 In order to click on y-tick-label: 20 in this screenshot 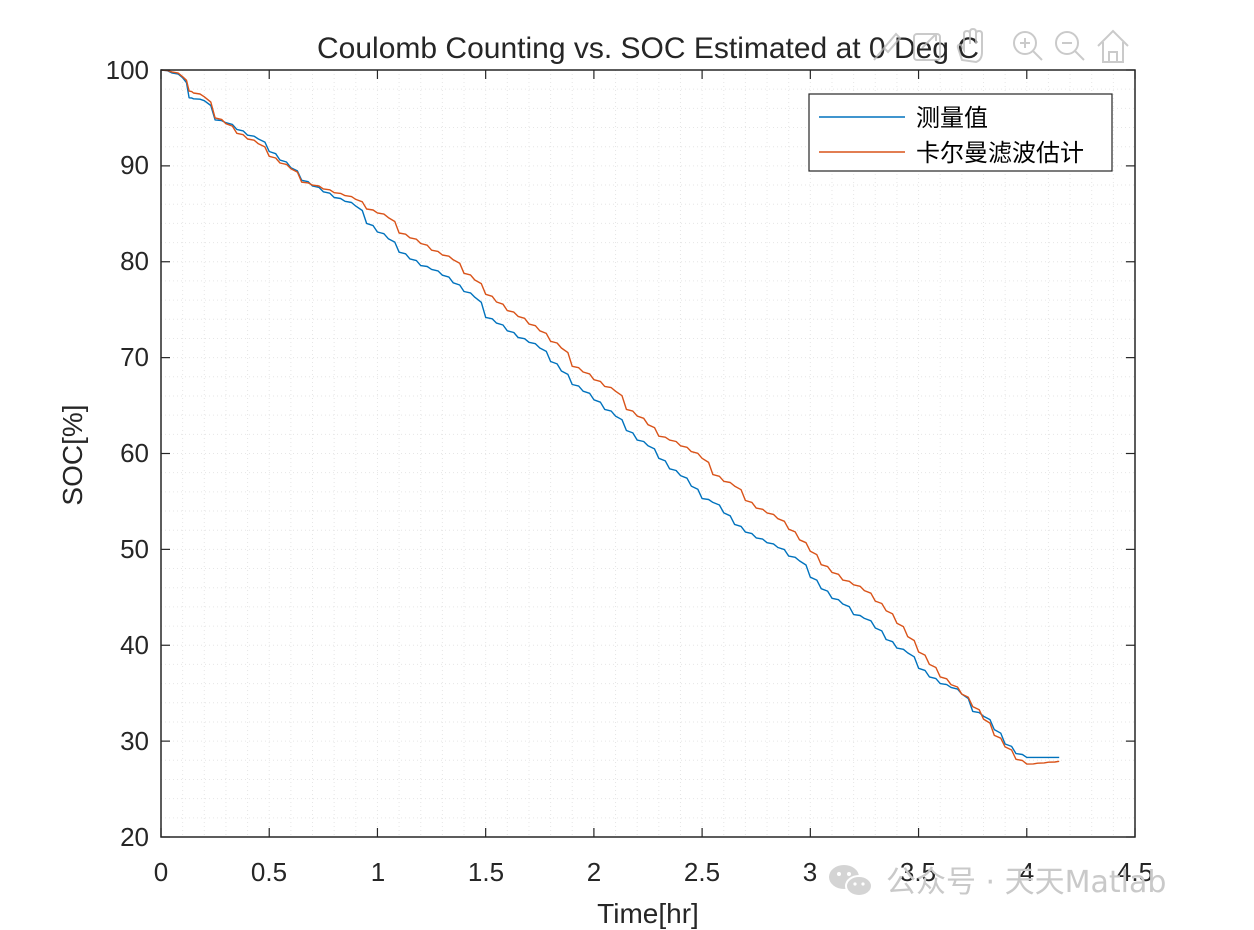, I will do `click(134, 837)`.